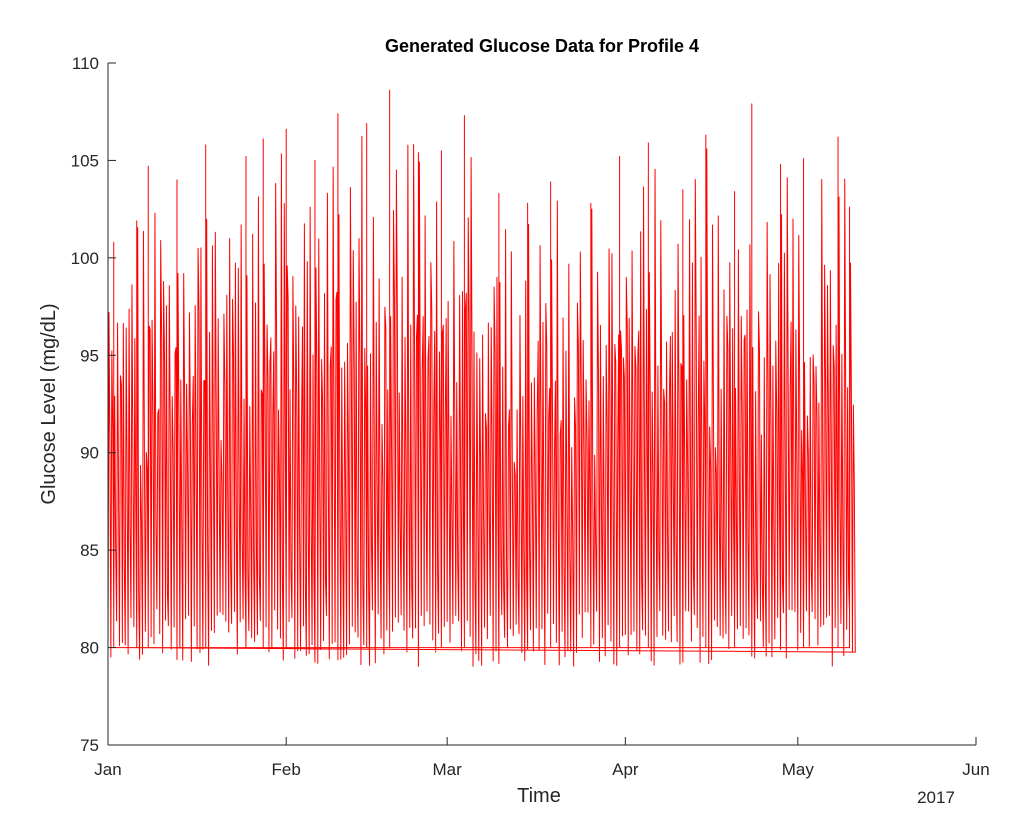  What do you see at coordinates (89, 648) in the screenshot?
I see `y-tick-label: 80` at bounding box center [89, 648].